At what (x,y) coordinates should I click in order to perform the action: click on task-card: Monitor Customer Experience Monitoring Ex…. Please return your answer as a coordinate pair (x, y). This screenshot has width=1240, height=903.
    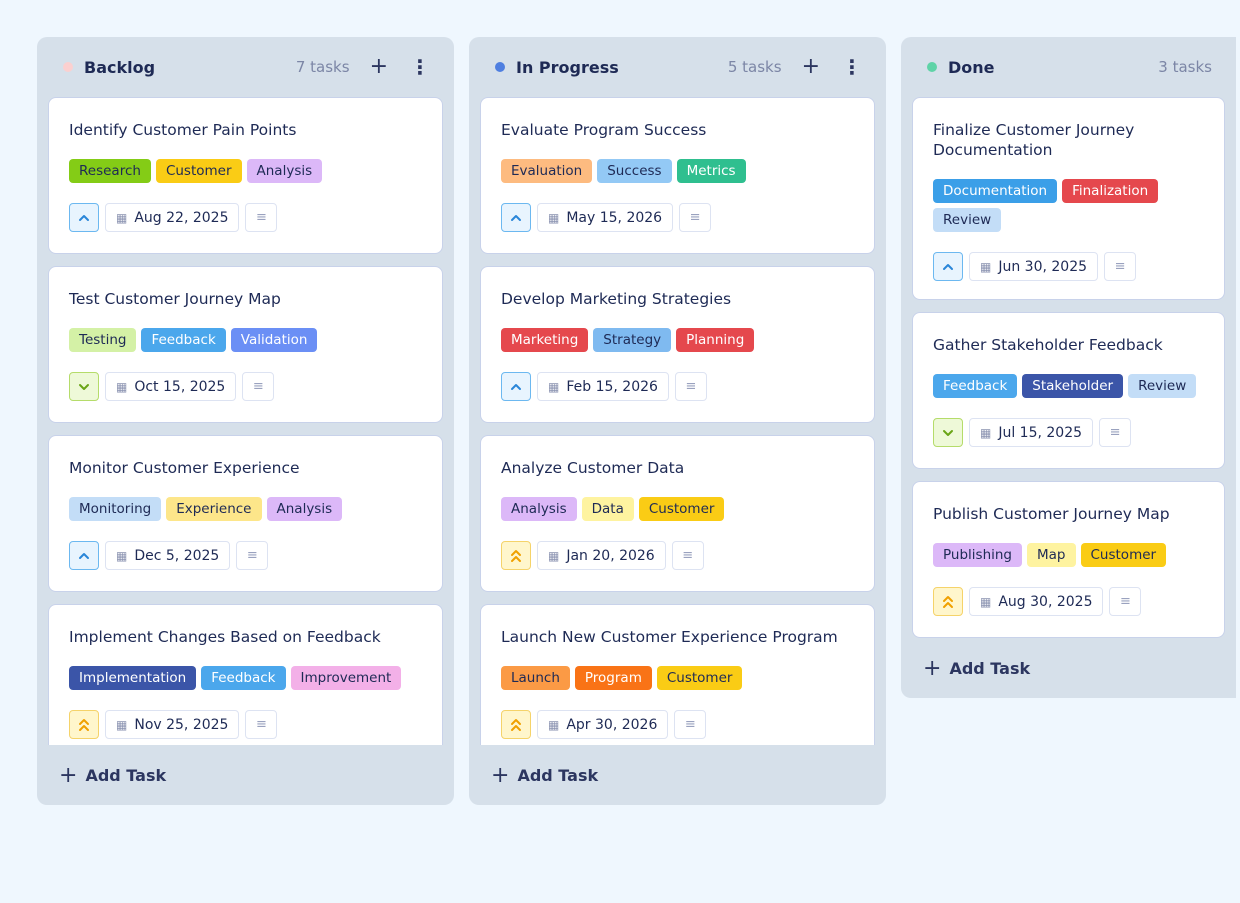
    Looking at the image, I should click on (245, 513).